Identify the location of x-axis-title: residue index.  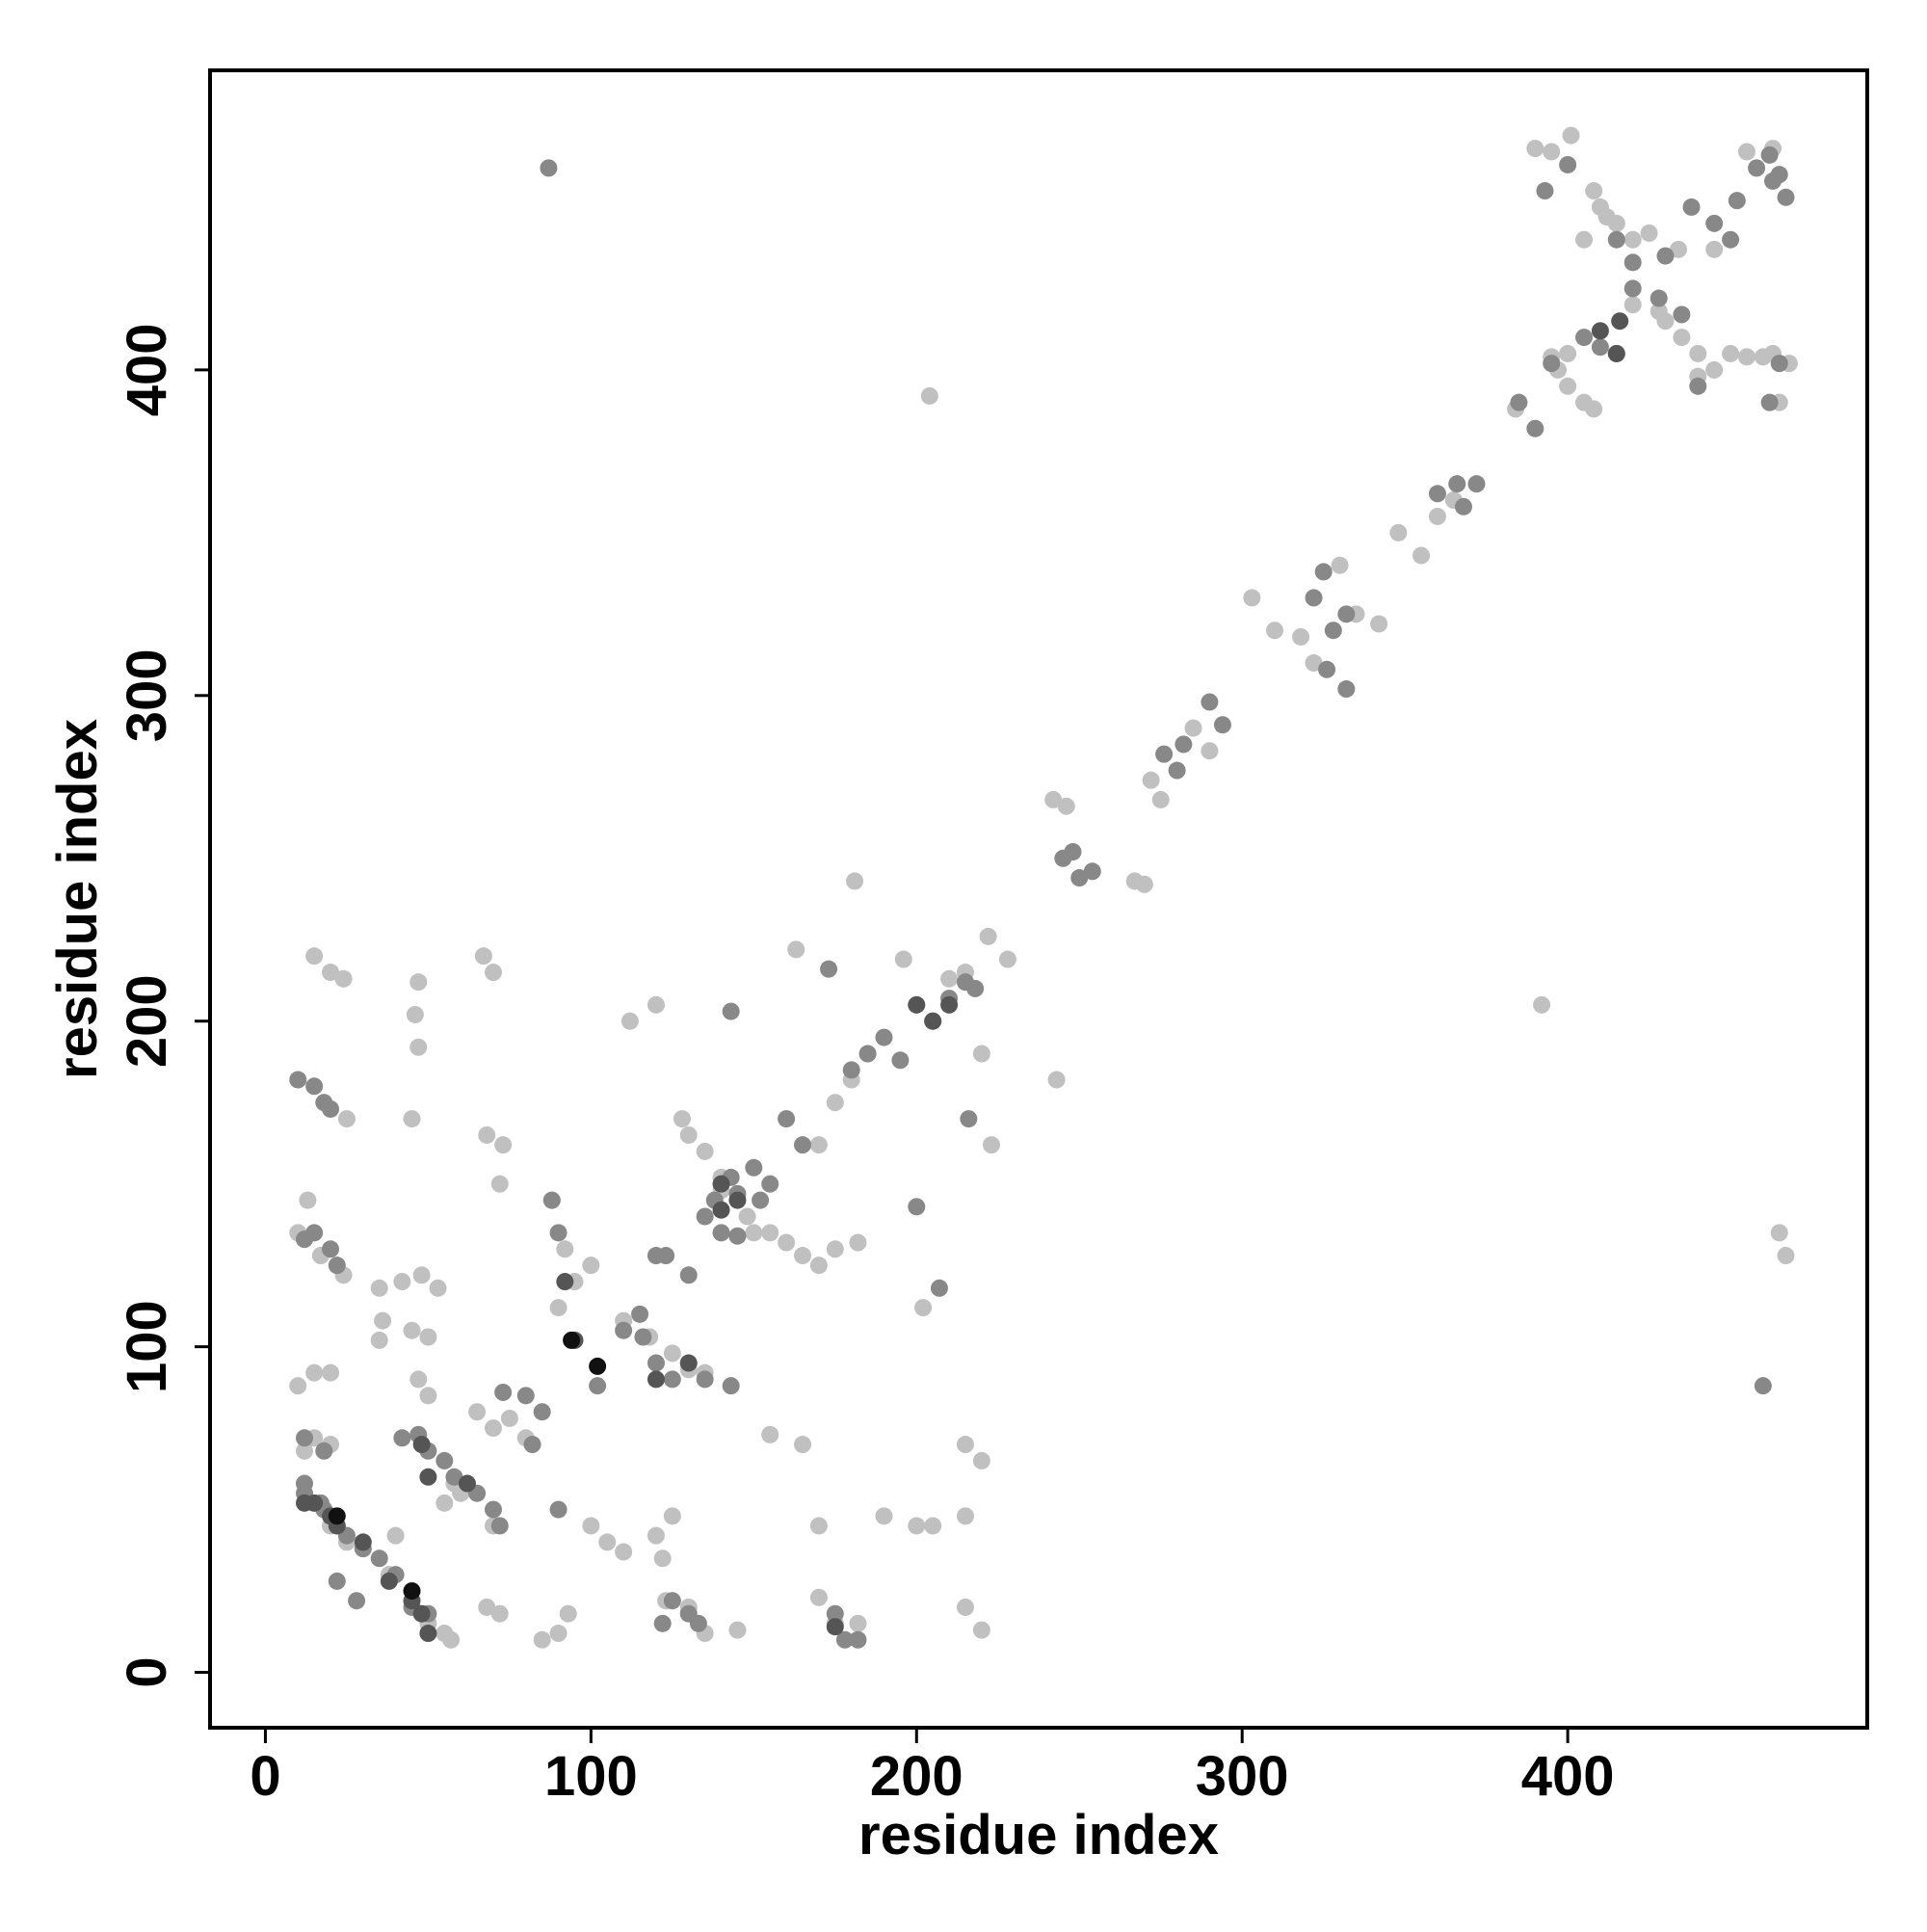
(1038, 1835).